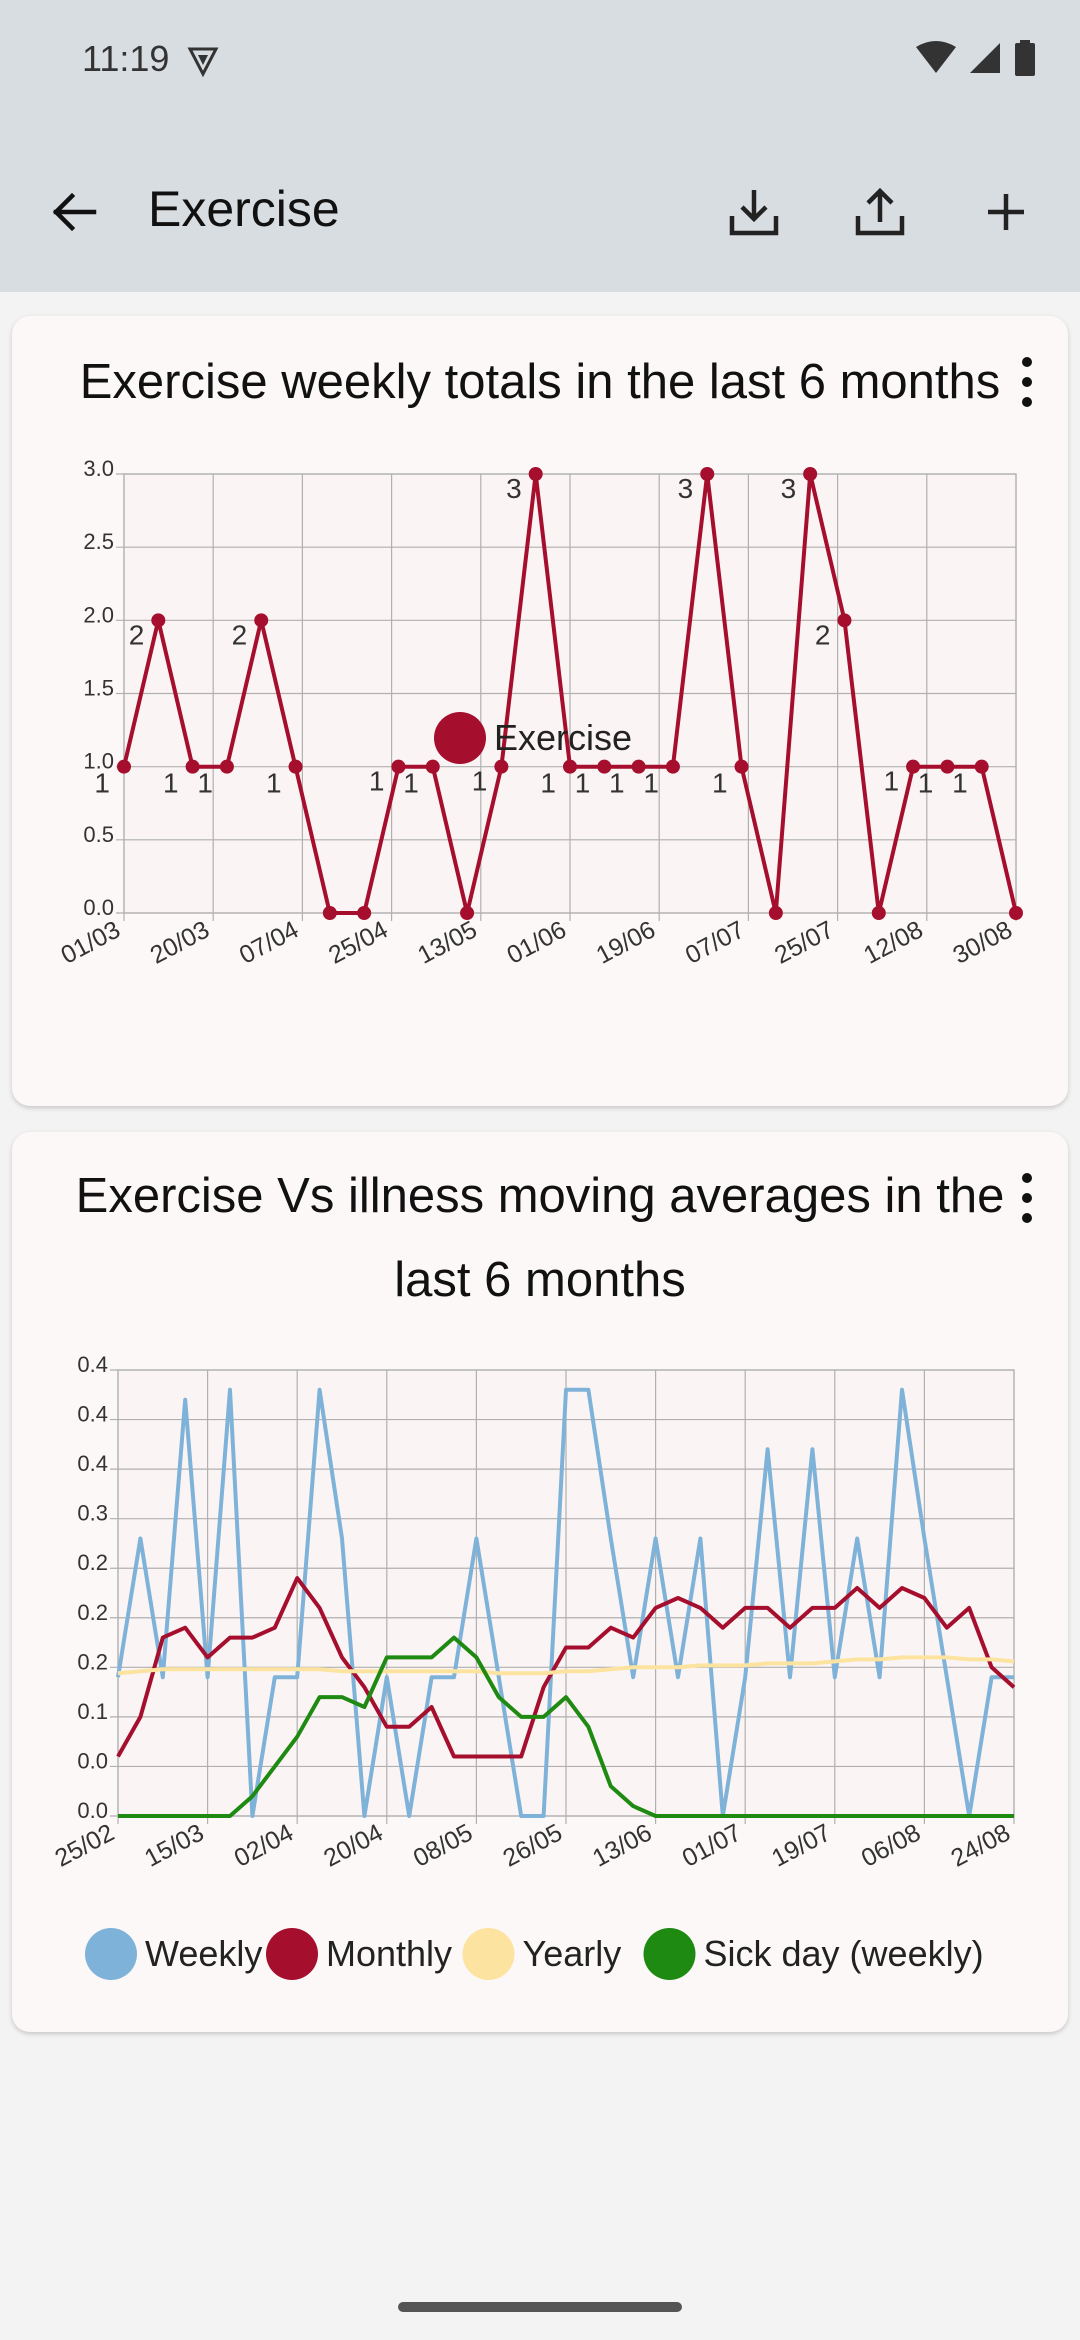 The width and height of the screenshot is (1080, 2340). What do you see at coordinates (893, 943) in the screenshot?
I see `x-tick-label: 12/08` at bounding box center [893, 943].